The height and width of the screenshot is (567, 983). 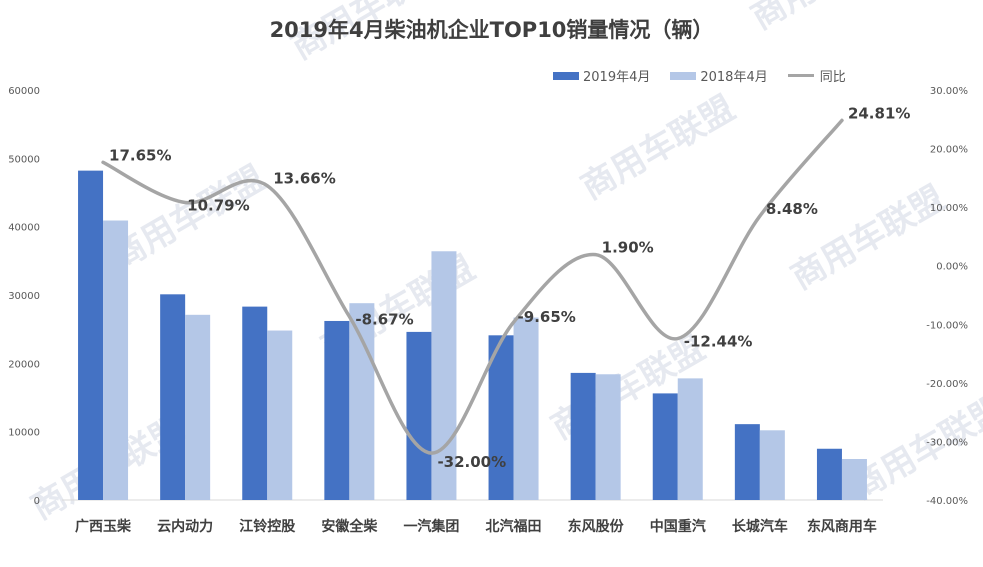 I want to click on x-tick-label-2: 江铃控股, so click(x=267, y=526).